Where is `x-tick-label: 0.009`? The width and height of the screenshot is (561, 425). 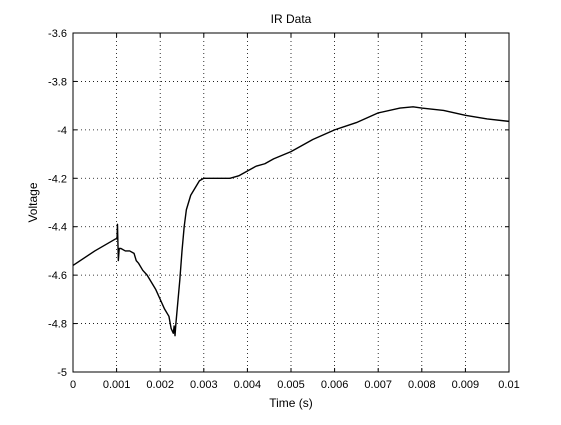
x-tick-label: 0.009 is located at coordinates (466, 385).